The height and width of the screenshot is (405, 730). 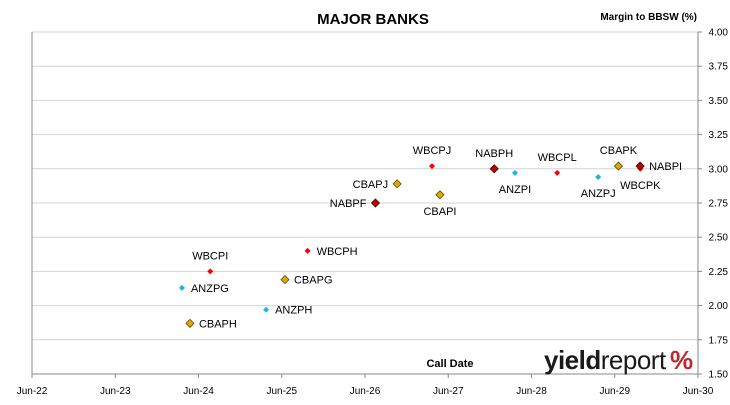 I want to click on point-label-anzpi: ANZPI, so click(x=515, y=190).